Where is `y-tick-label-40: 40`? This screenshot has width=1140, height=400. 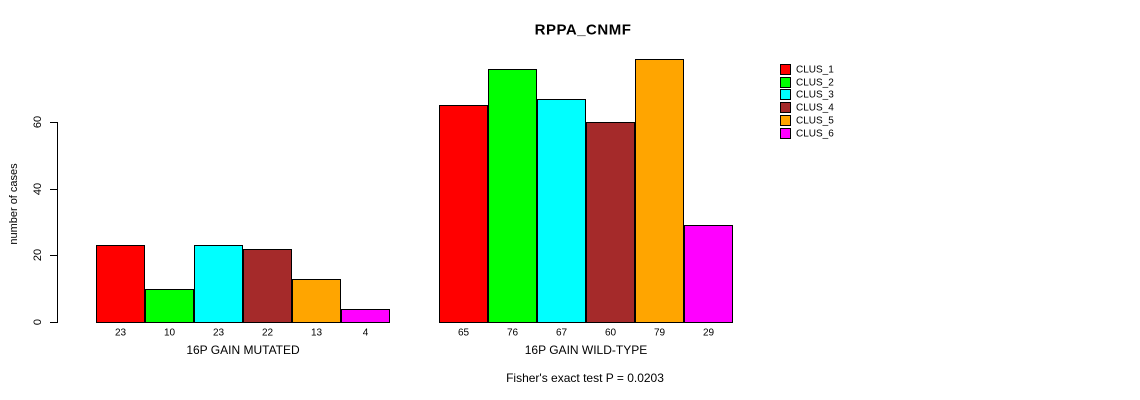 y-tick-label-40: 40 is located at coordinates (38, 188).